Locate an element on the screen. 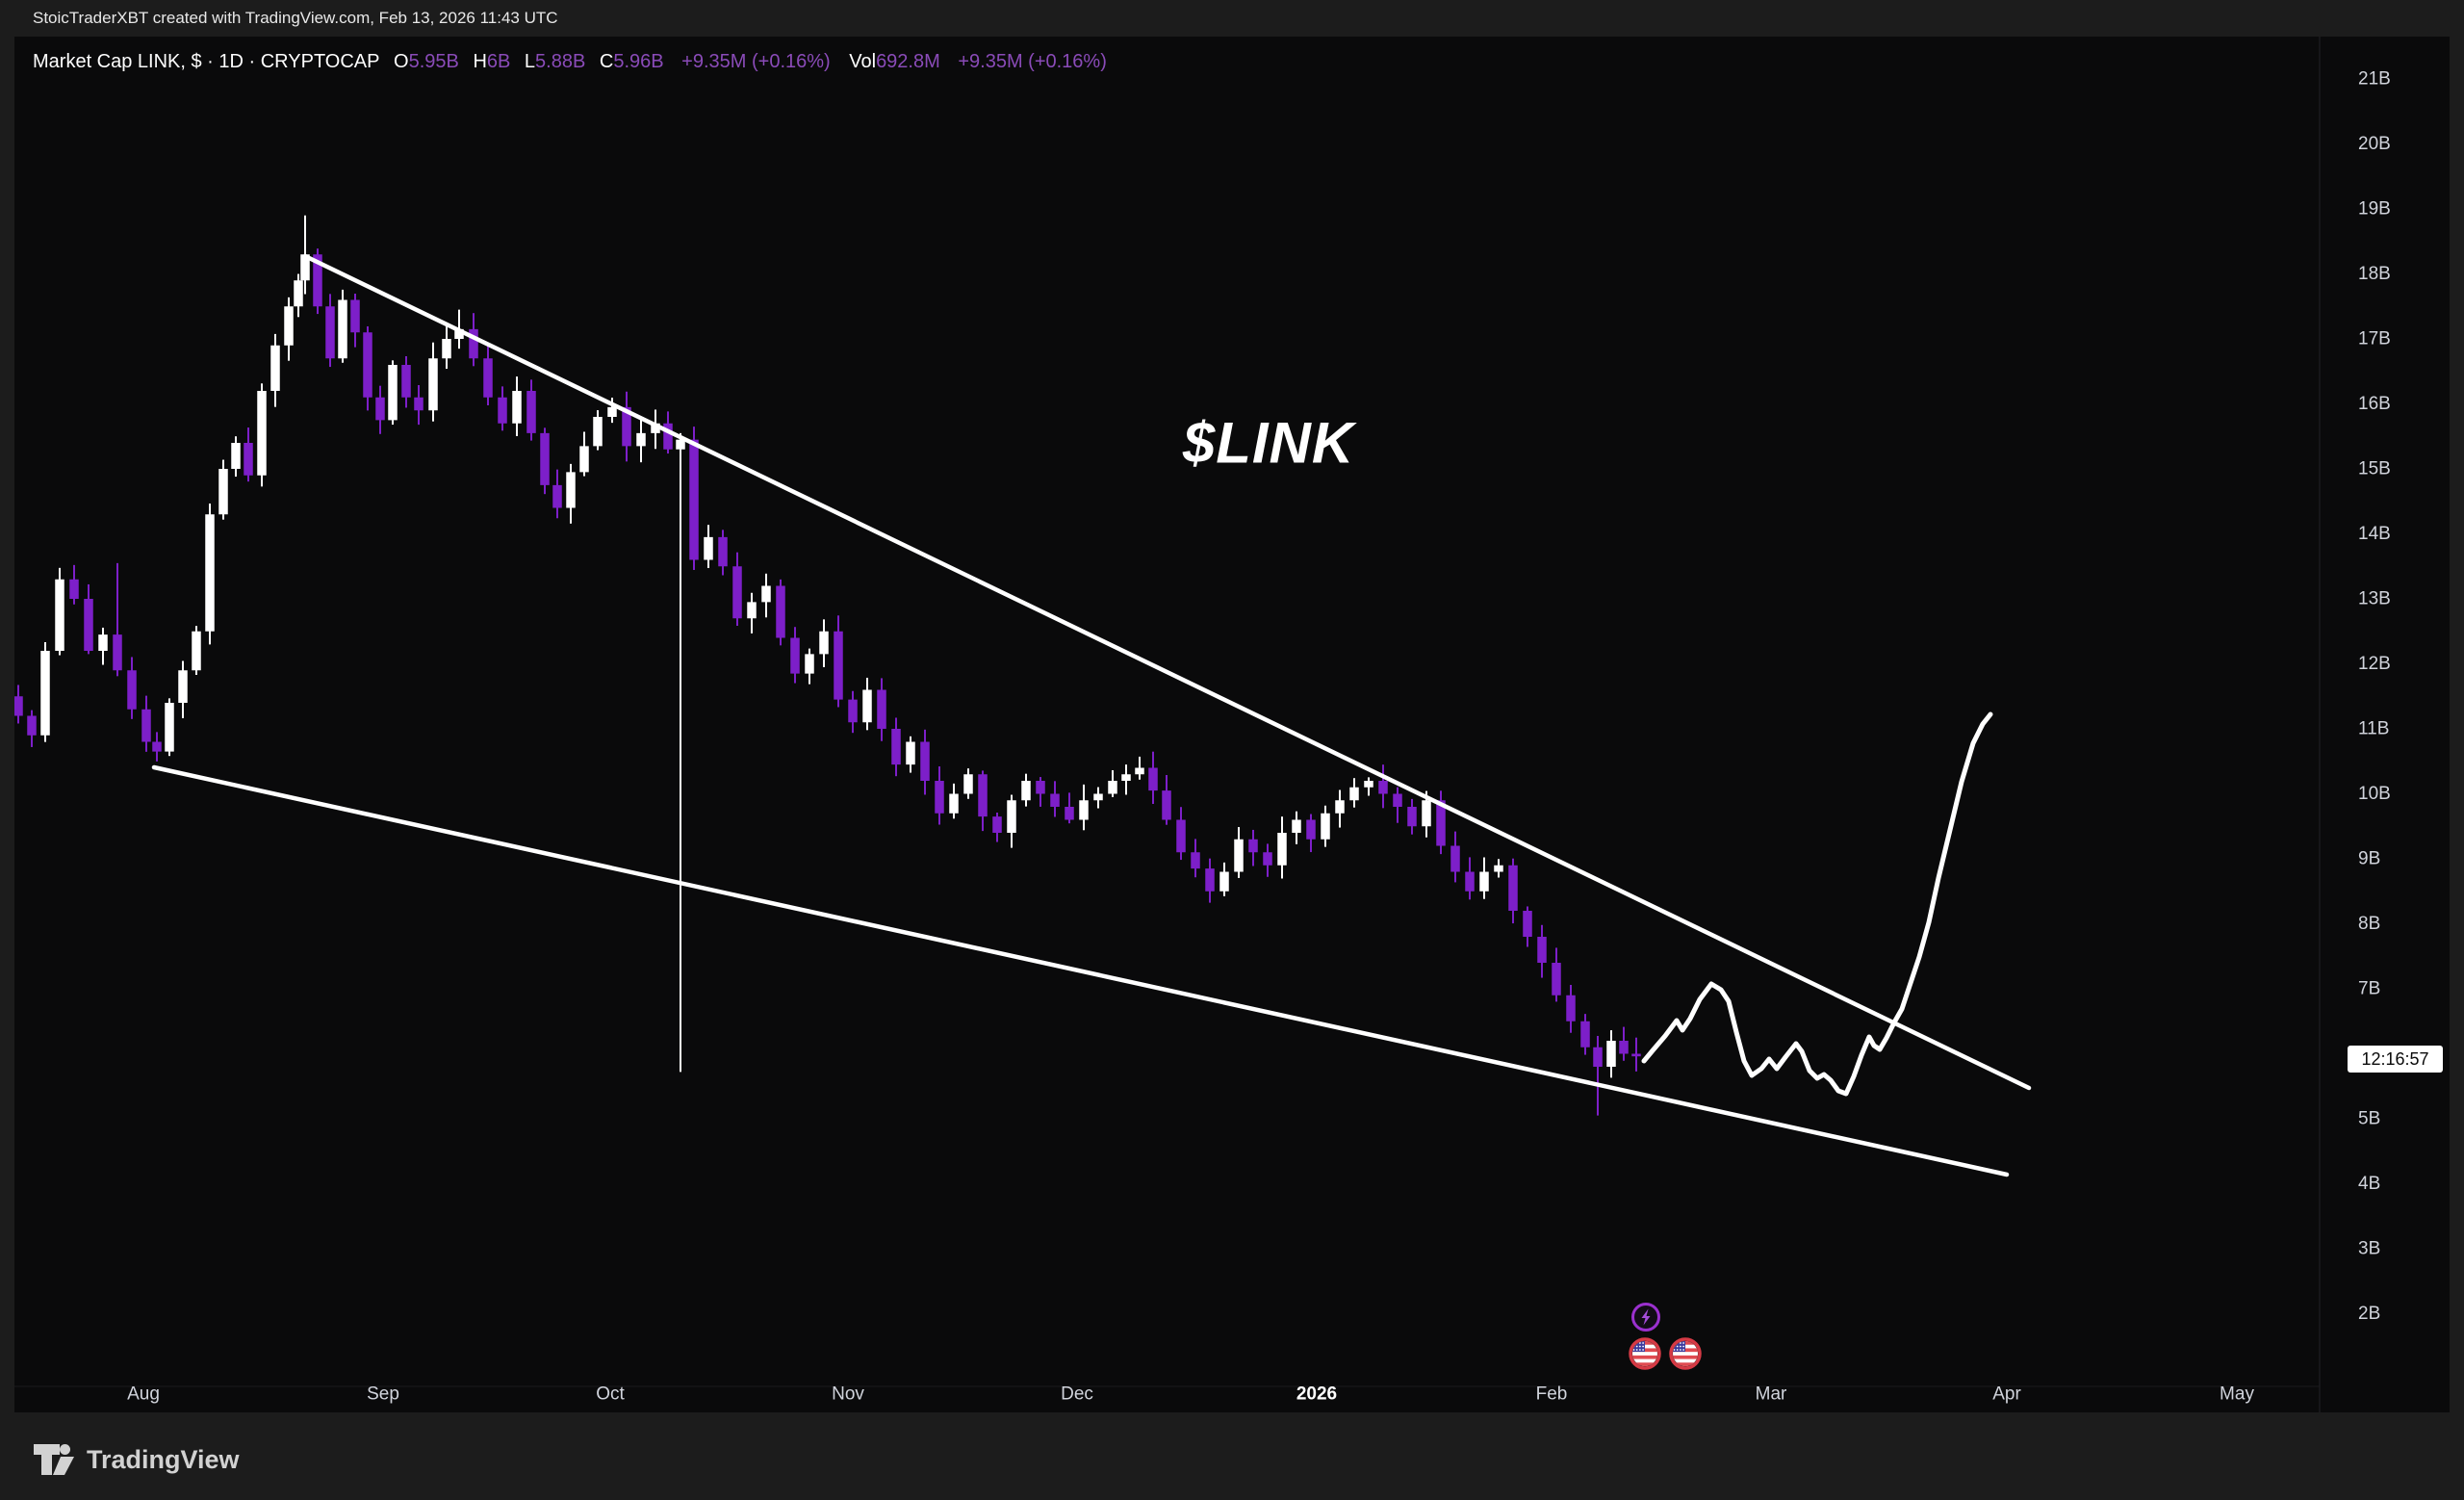 The height and width of the screenshot is (1500, 2464). price-axis-label: 18B is located at coordinates (2374, 274).